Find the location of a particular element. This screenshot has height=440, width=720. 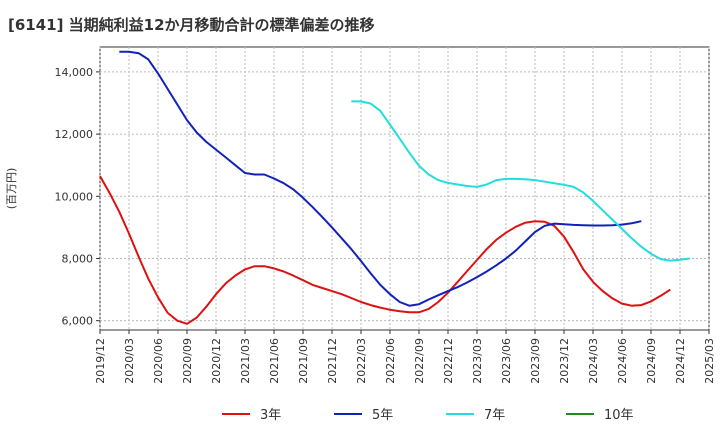

y-tick-label: 8,000 is located at coordinates (78, 258).